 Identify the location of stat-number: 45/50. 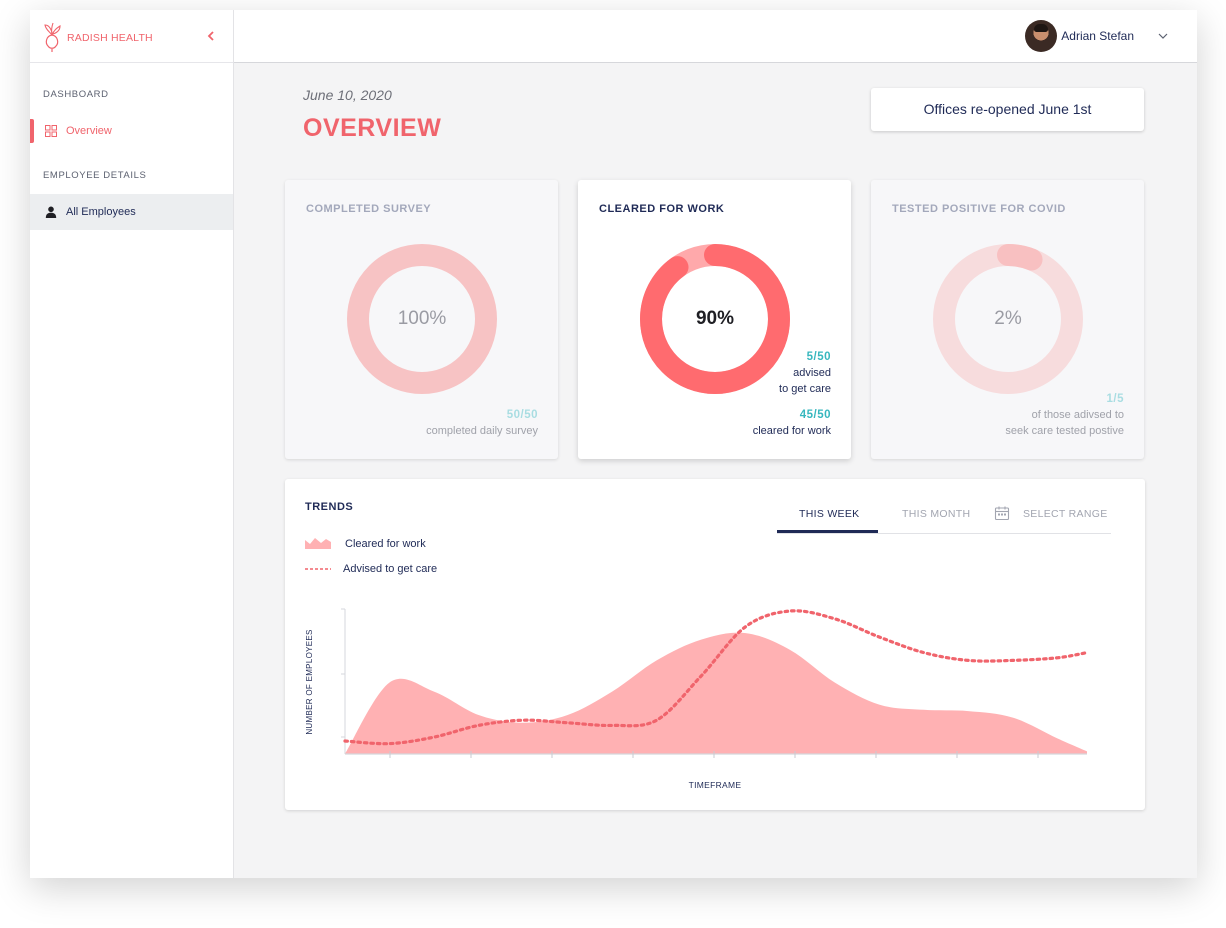
(815, 415).